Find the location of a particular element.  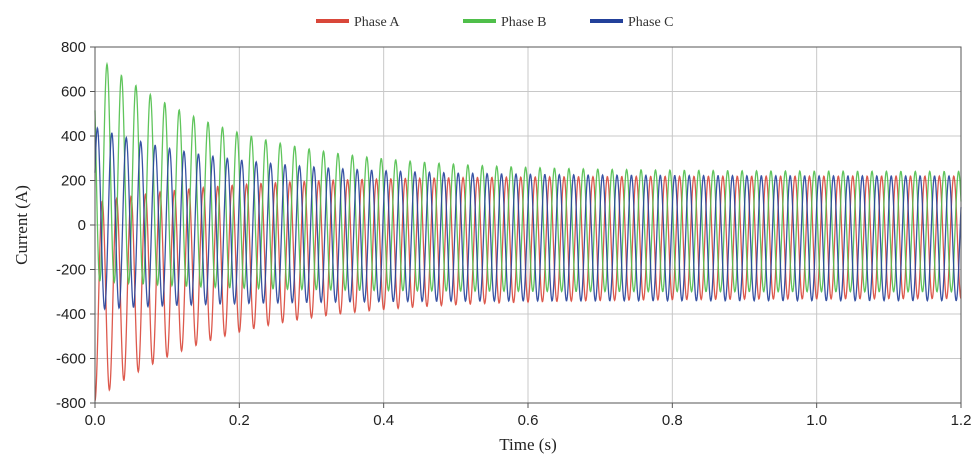

x-tick-label: 0.6 is located at coordinates (528, 420).